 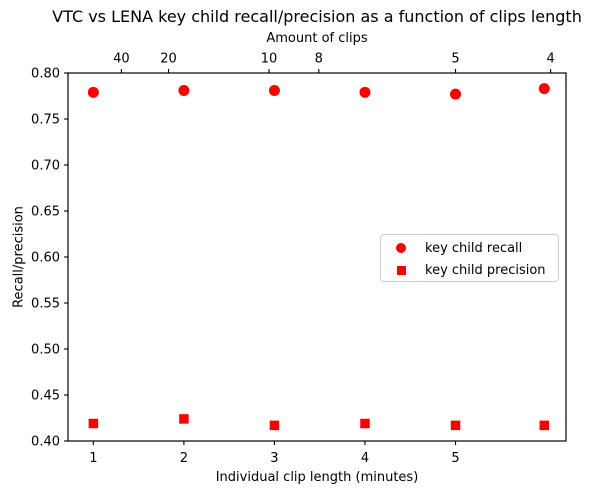 I want to click on x-tick-label: 4, so click(x=365, y=458).